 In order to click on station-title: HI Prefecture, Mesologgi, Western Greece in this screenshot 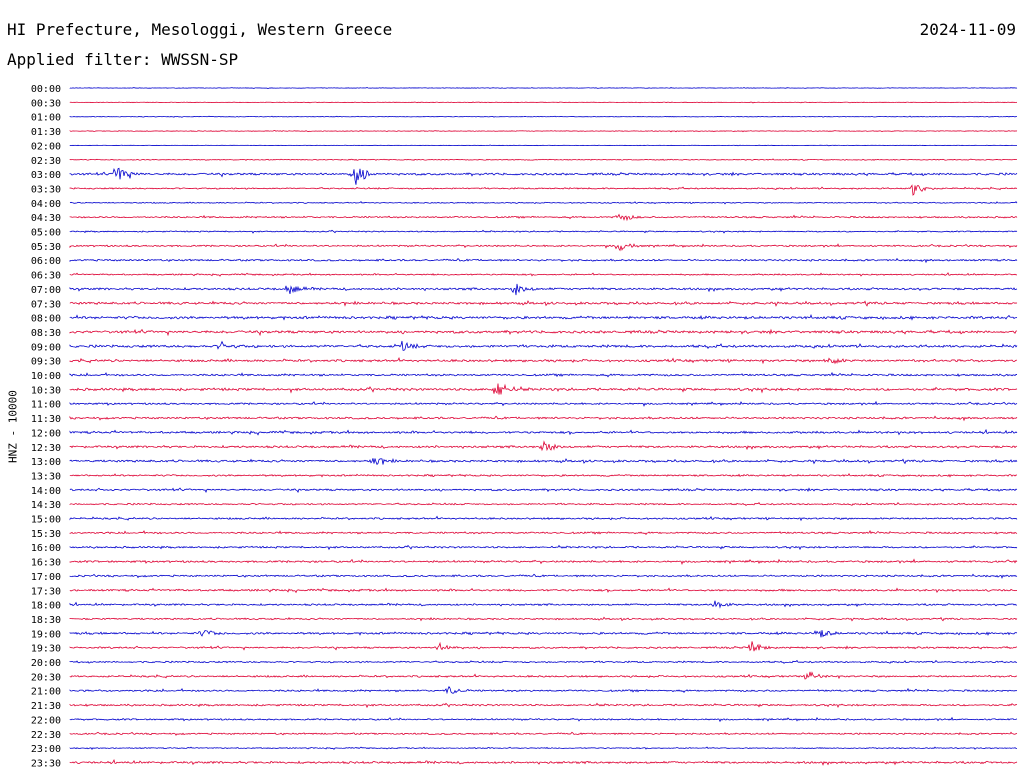, I will do `click(200, 29)`.